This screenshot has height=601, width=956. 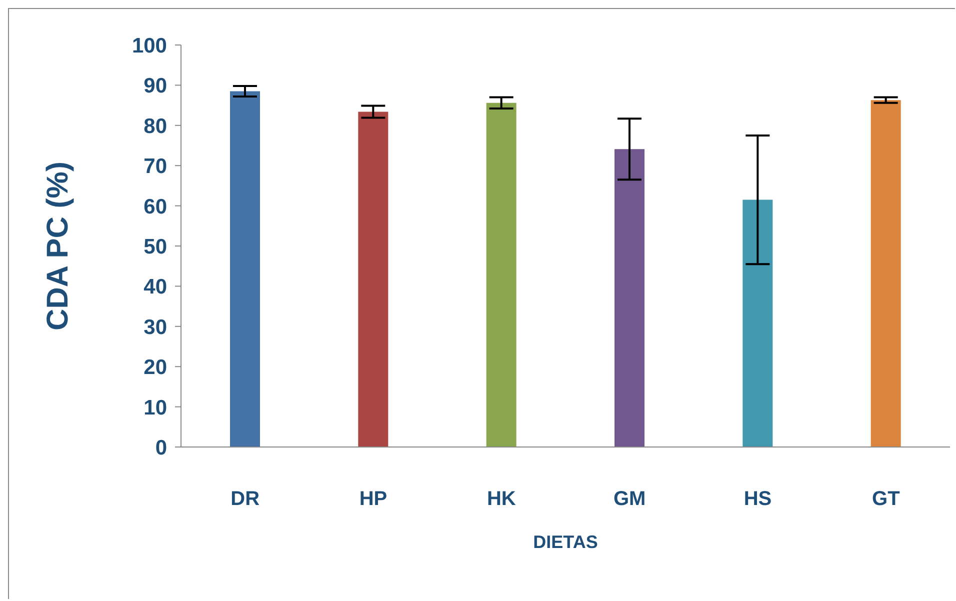 What do you see at coordinates (155, 327) in the screenshot?
I see `y-tick-label: 30` at bounding box center [155, 327].